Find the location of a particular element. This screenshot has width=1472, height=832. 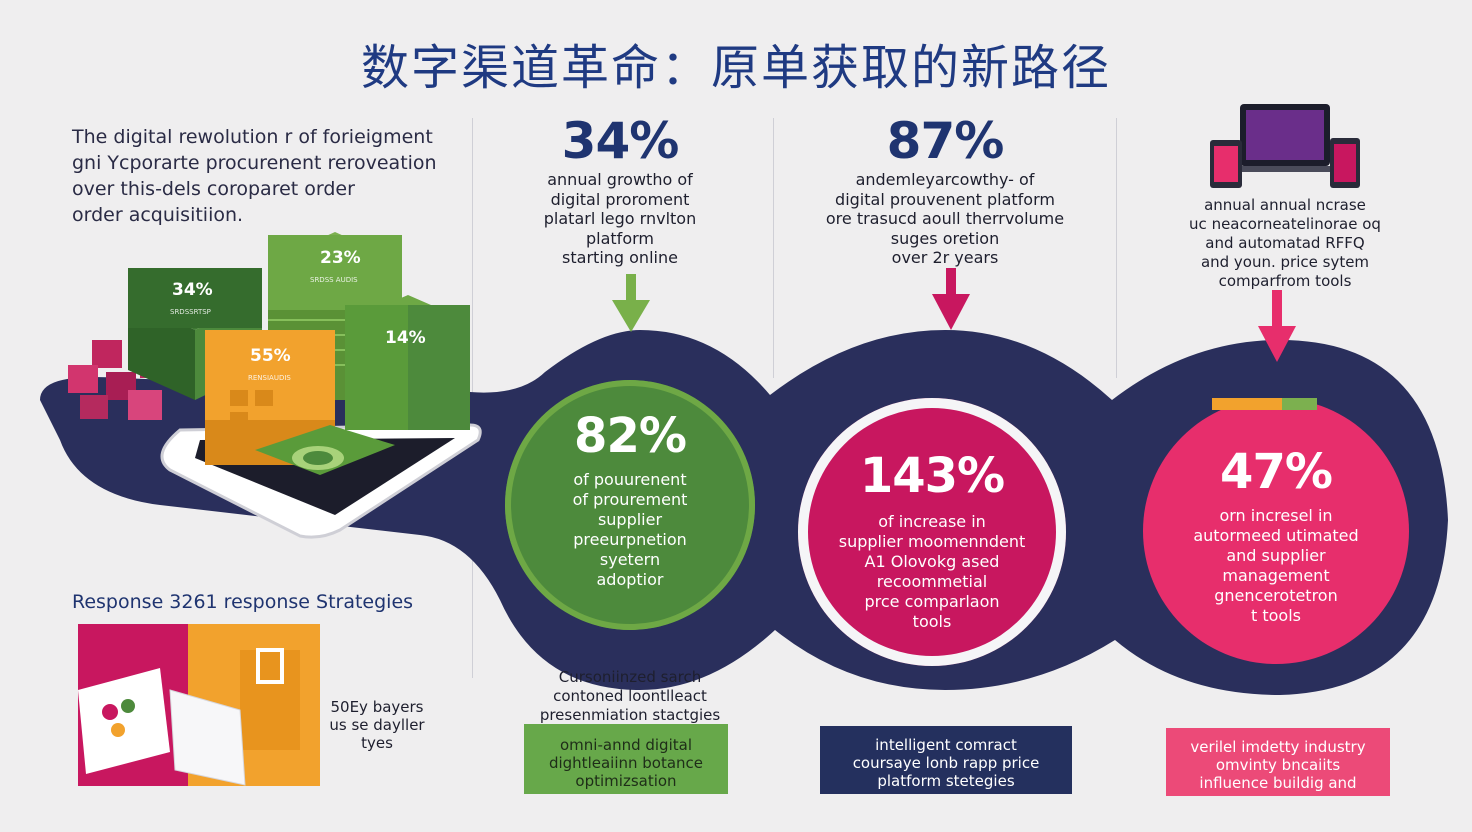

page-title: 数字渠道革命：原单获取的新路径 is located at coordinates (735, 68).